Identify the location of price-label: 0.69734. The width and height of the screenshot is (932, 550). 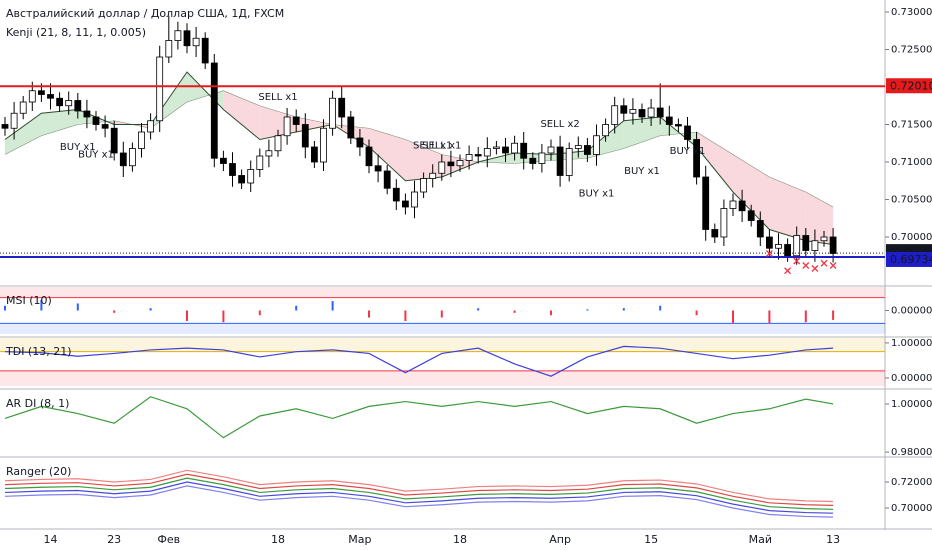
(911, 259).